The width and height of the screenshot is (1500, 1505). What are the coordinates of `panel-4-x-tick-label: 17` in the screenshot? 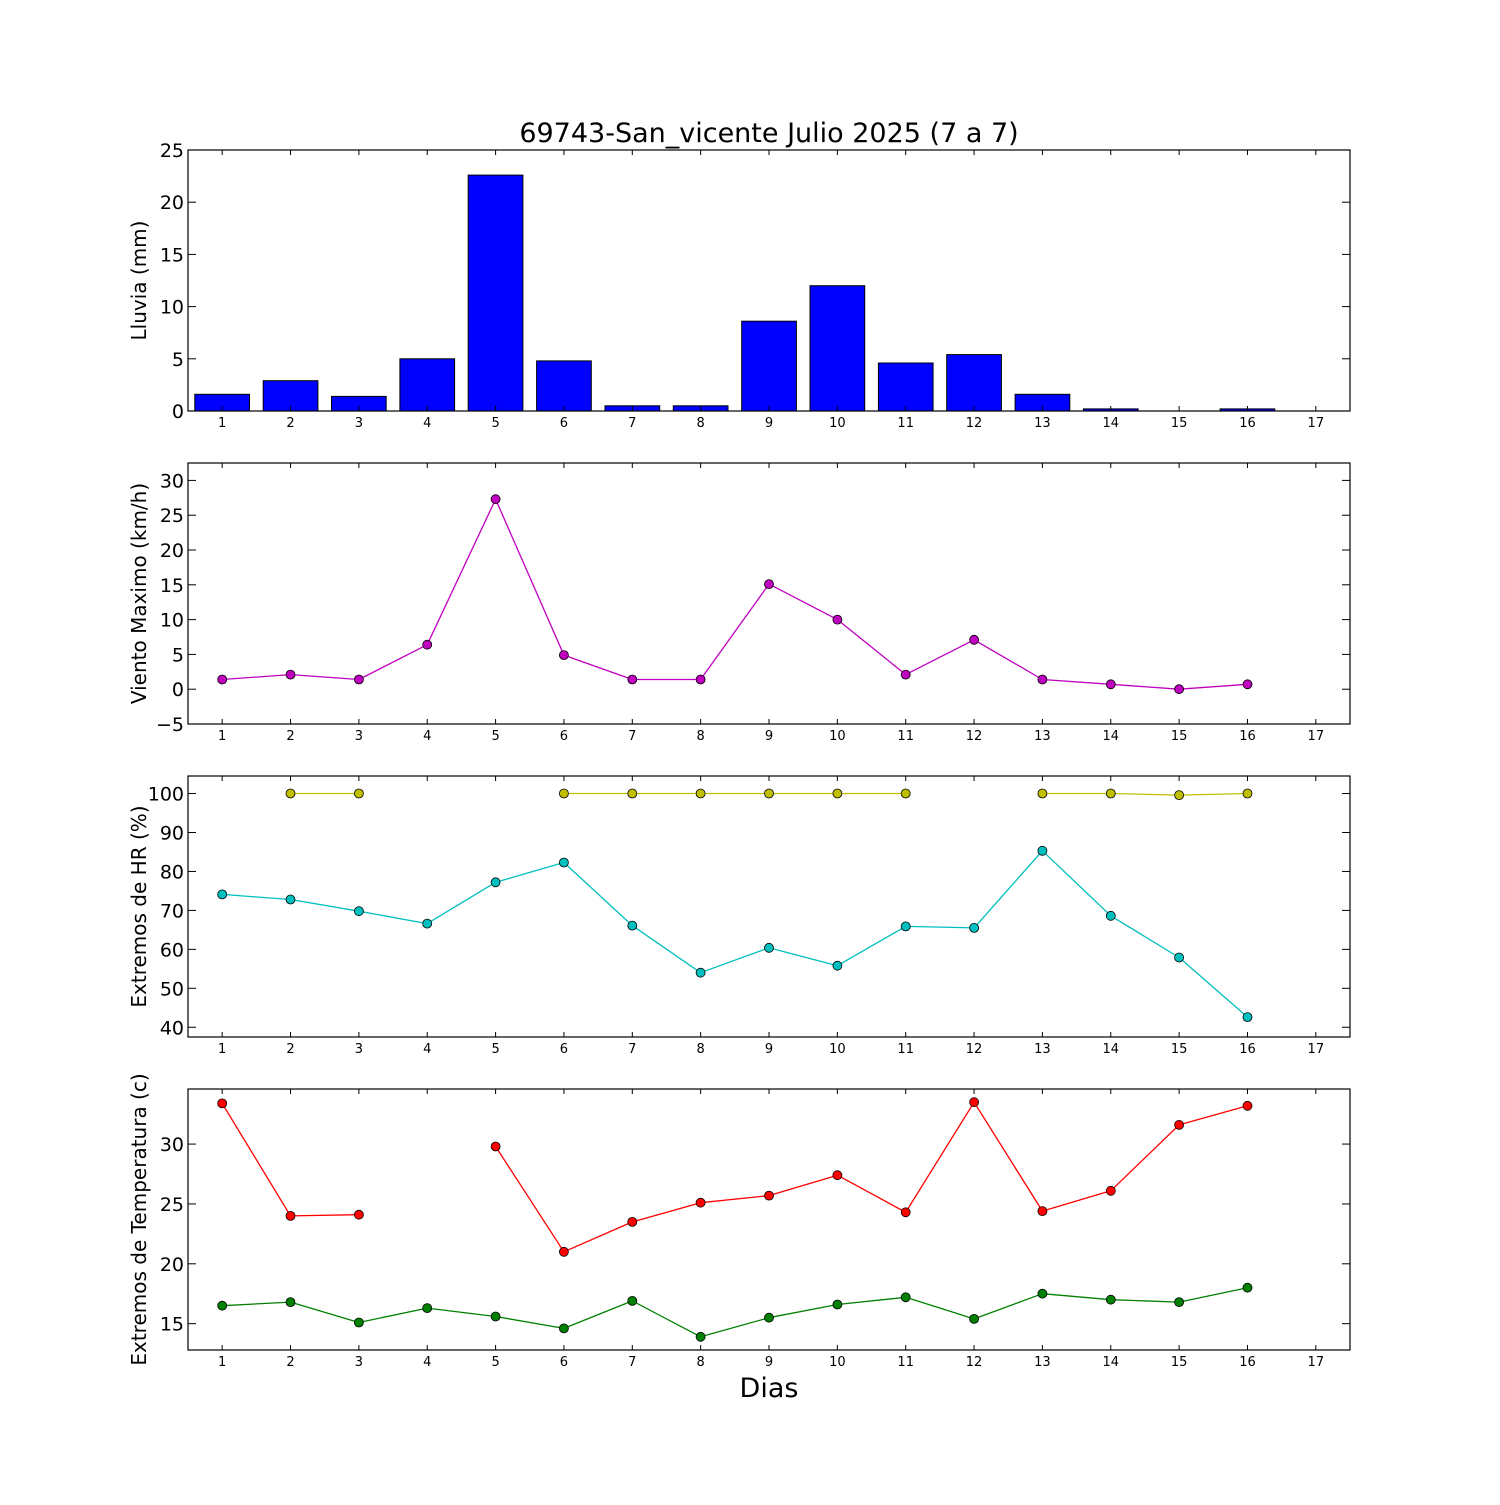 It's located at (1316, 1362).